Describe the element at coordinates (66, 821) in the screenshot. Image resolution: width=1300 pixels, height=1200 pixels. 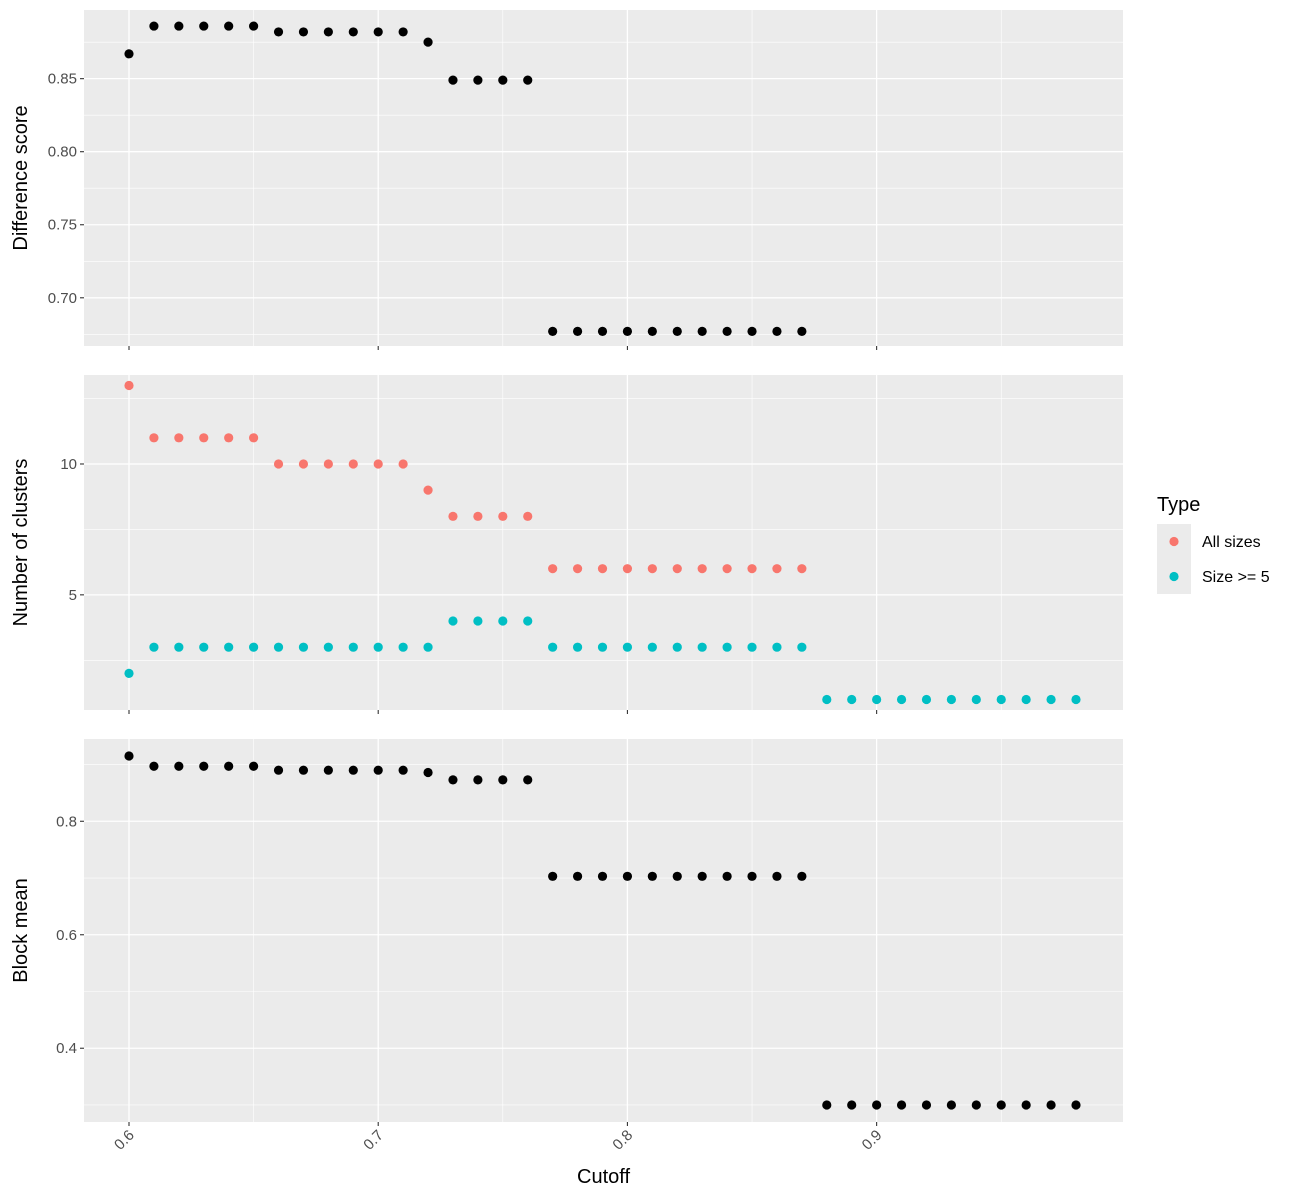
I see `y-tick-label: 0.8` at that location.